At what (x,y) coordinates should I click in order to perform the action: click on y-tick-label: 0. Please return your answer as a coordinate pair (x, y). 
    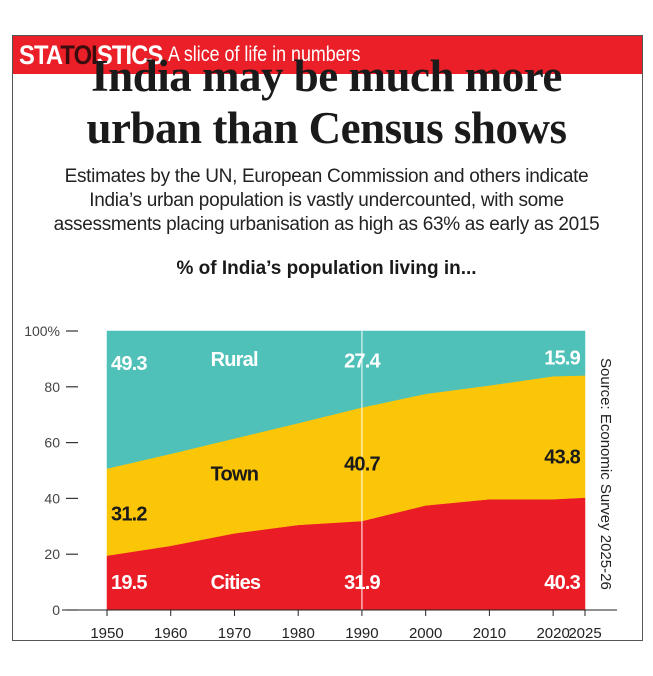
    Looking at the image, I should click on (56, 610).